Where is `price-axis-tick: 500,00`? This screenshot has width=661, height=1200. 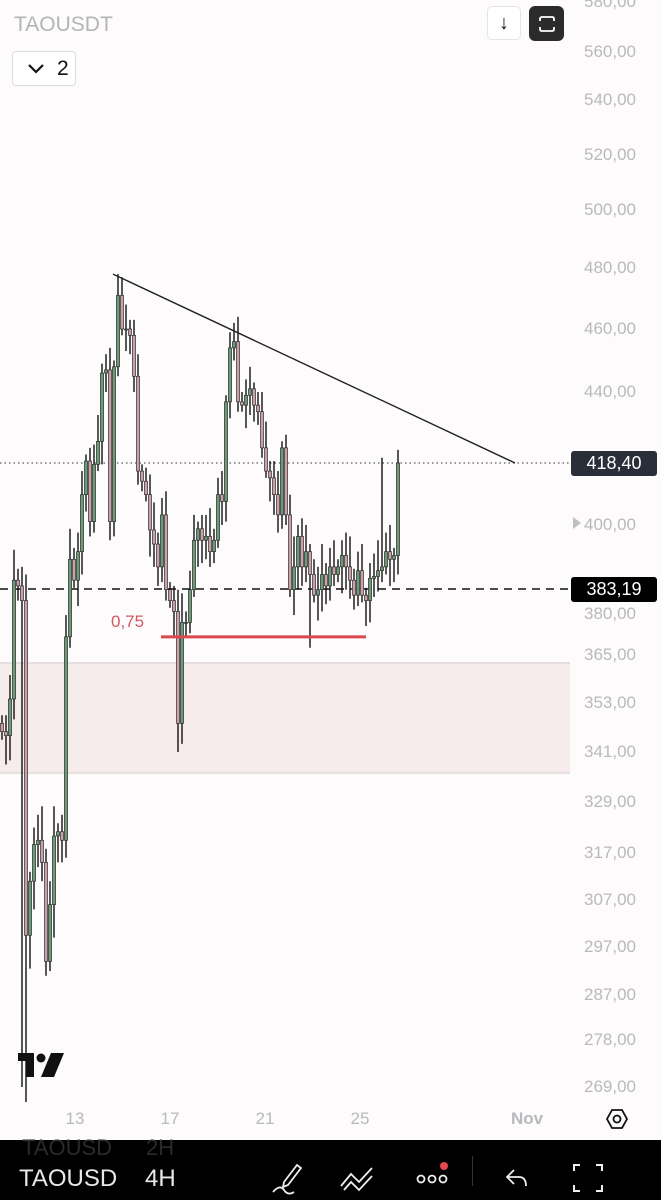 price-axis-tick: 500,00 is located at coordinates (610, 209).